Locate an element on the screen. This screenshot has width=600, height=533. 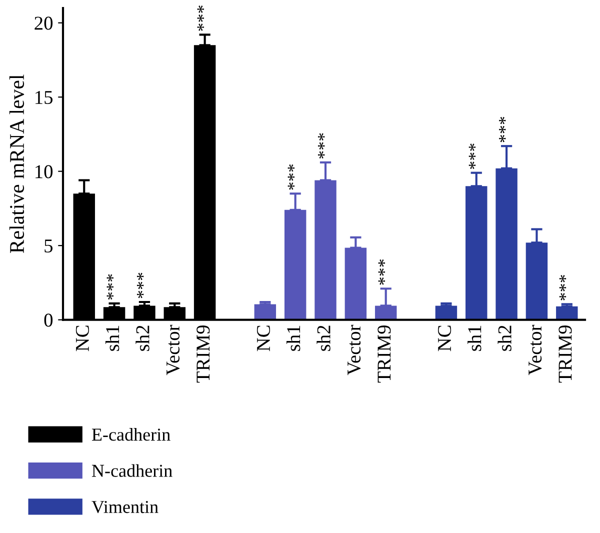
y-axis-title: Relative mRNA level is located at coordinates (16, 163).